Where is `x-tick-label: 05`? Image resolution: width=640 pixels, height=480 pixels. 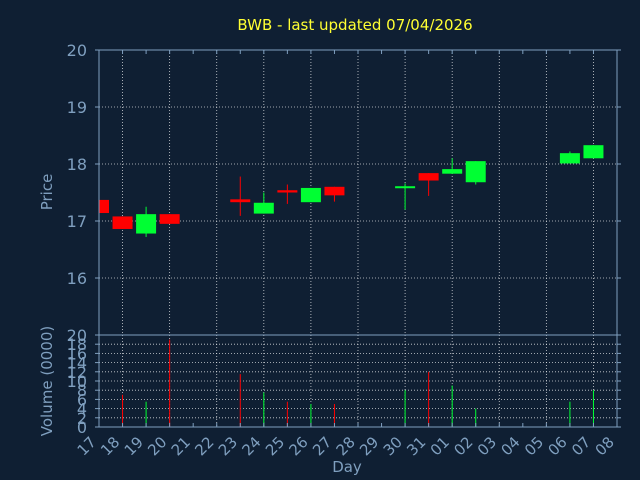
x-tick-label: 05 is located at coordinates (534, 446).